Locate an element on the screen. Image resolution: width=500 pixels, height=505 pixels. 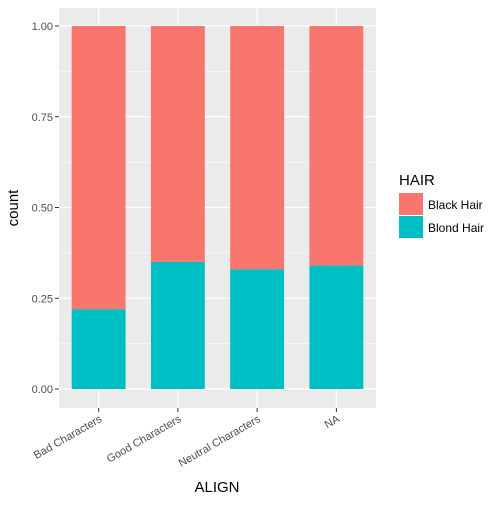
bar-blond-hair-good-characters is located at coordinates (178, 325).